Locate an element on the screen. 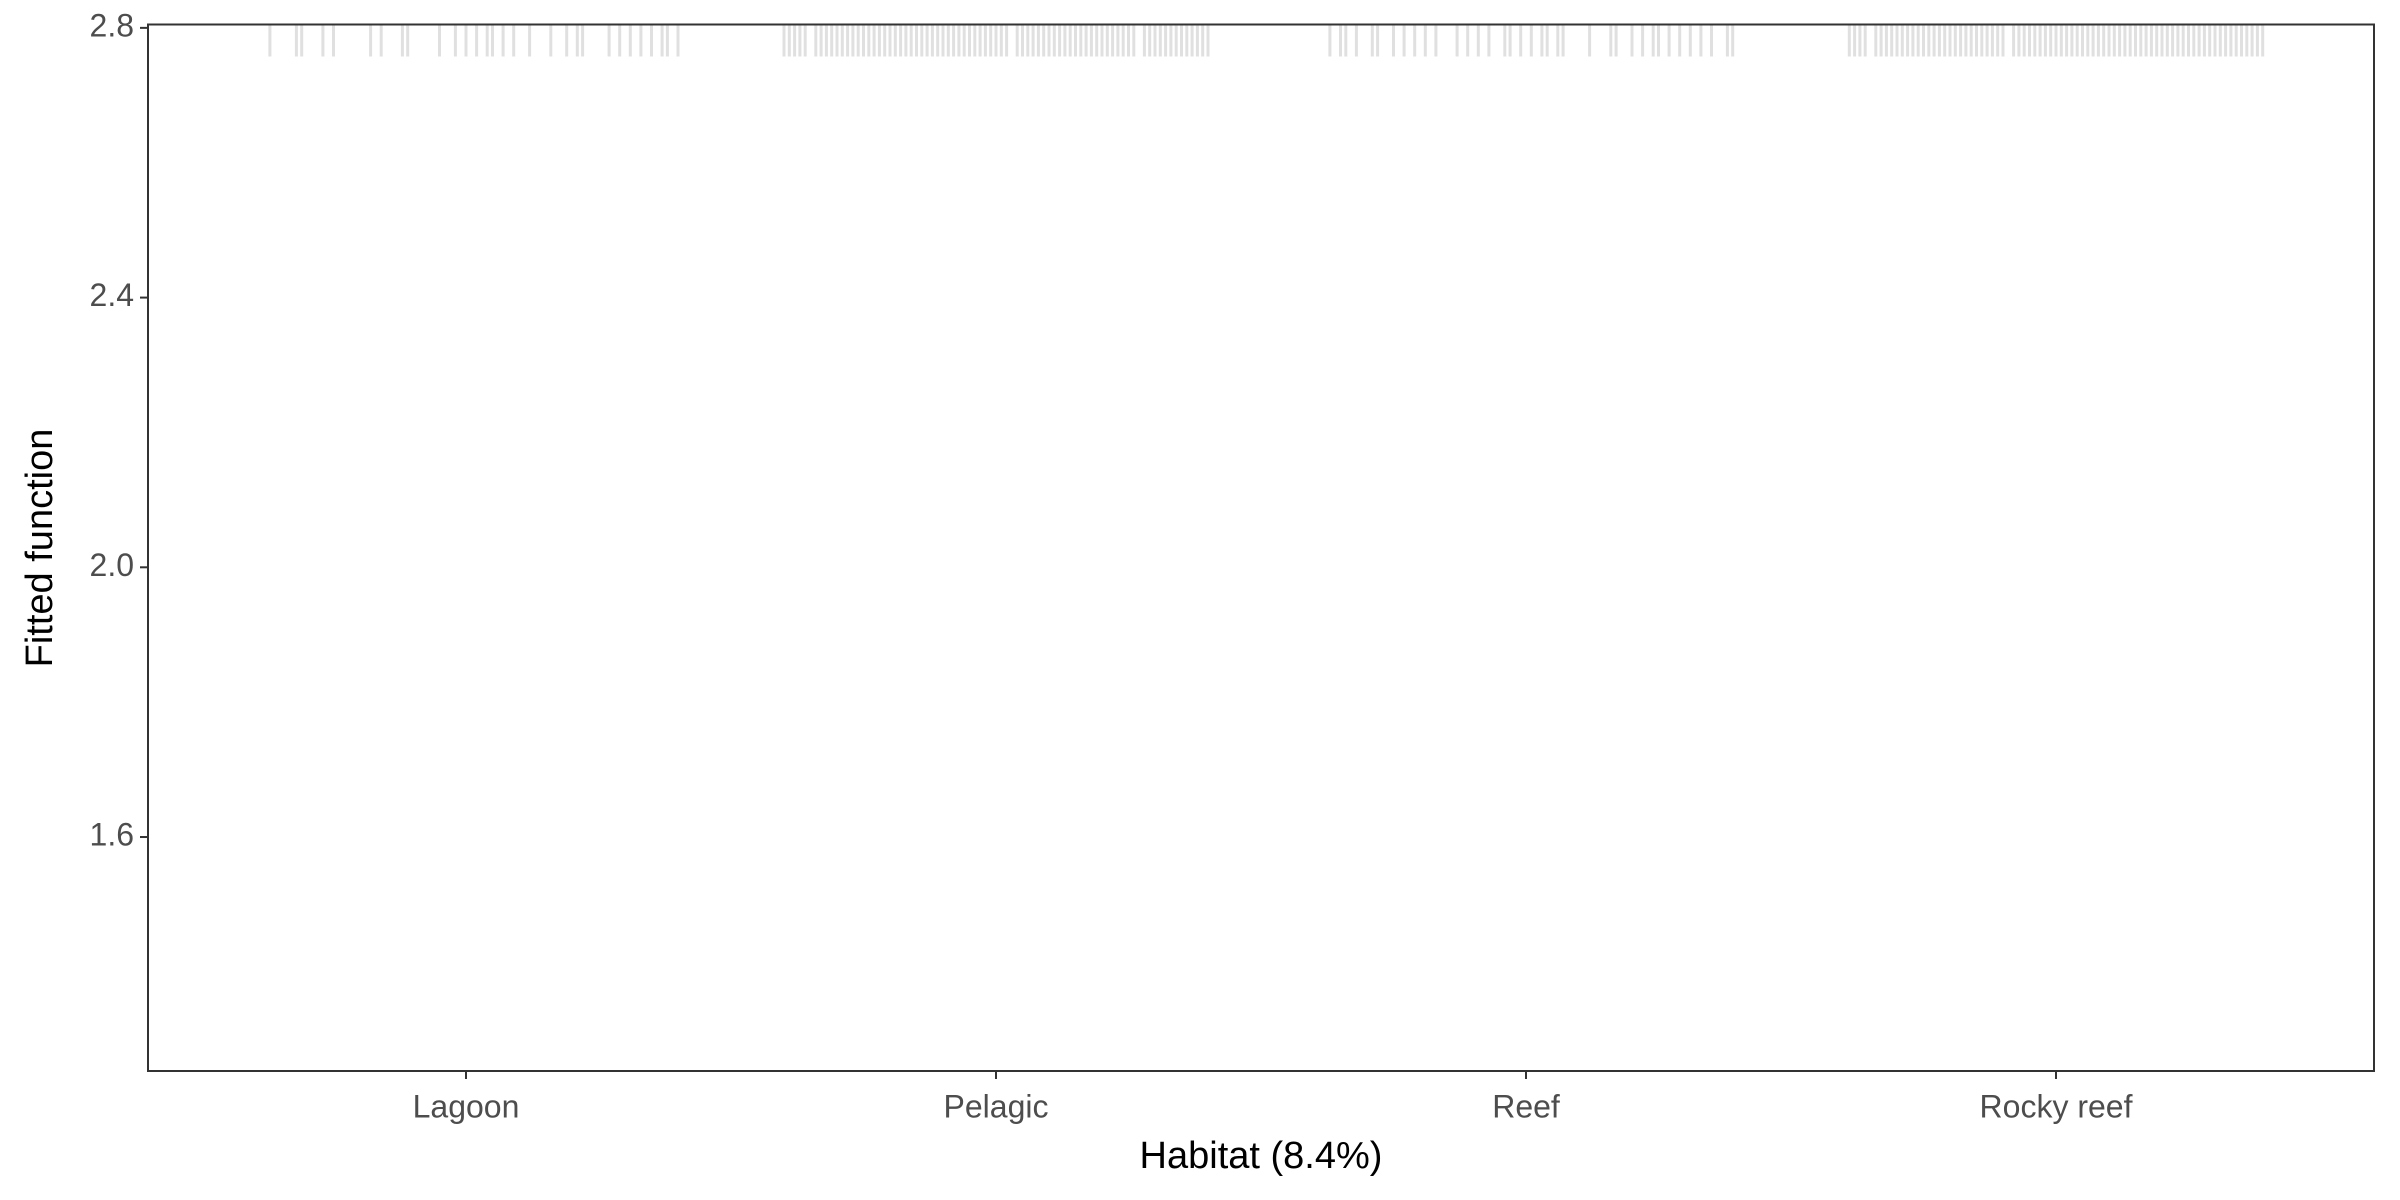 This screenshot has height=1200, width=2400. x-axis-title: Habitat (8.4%) is located at coordinates (1261, 1156).